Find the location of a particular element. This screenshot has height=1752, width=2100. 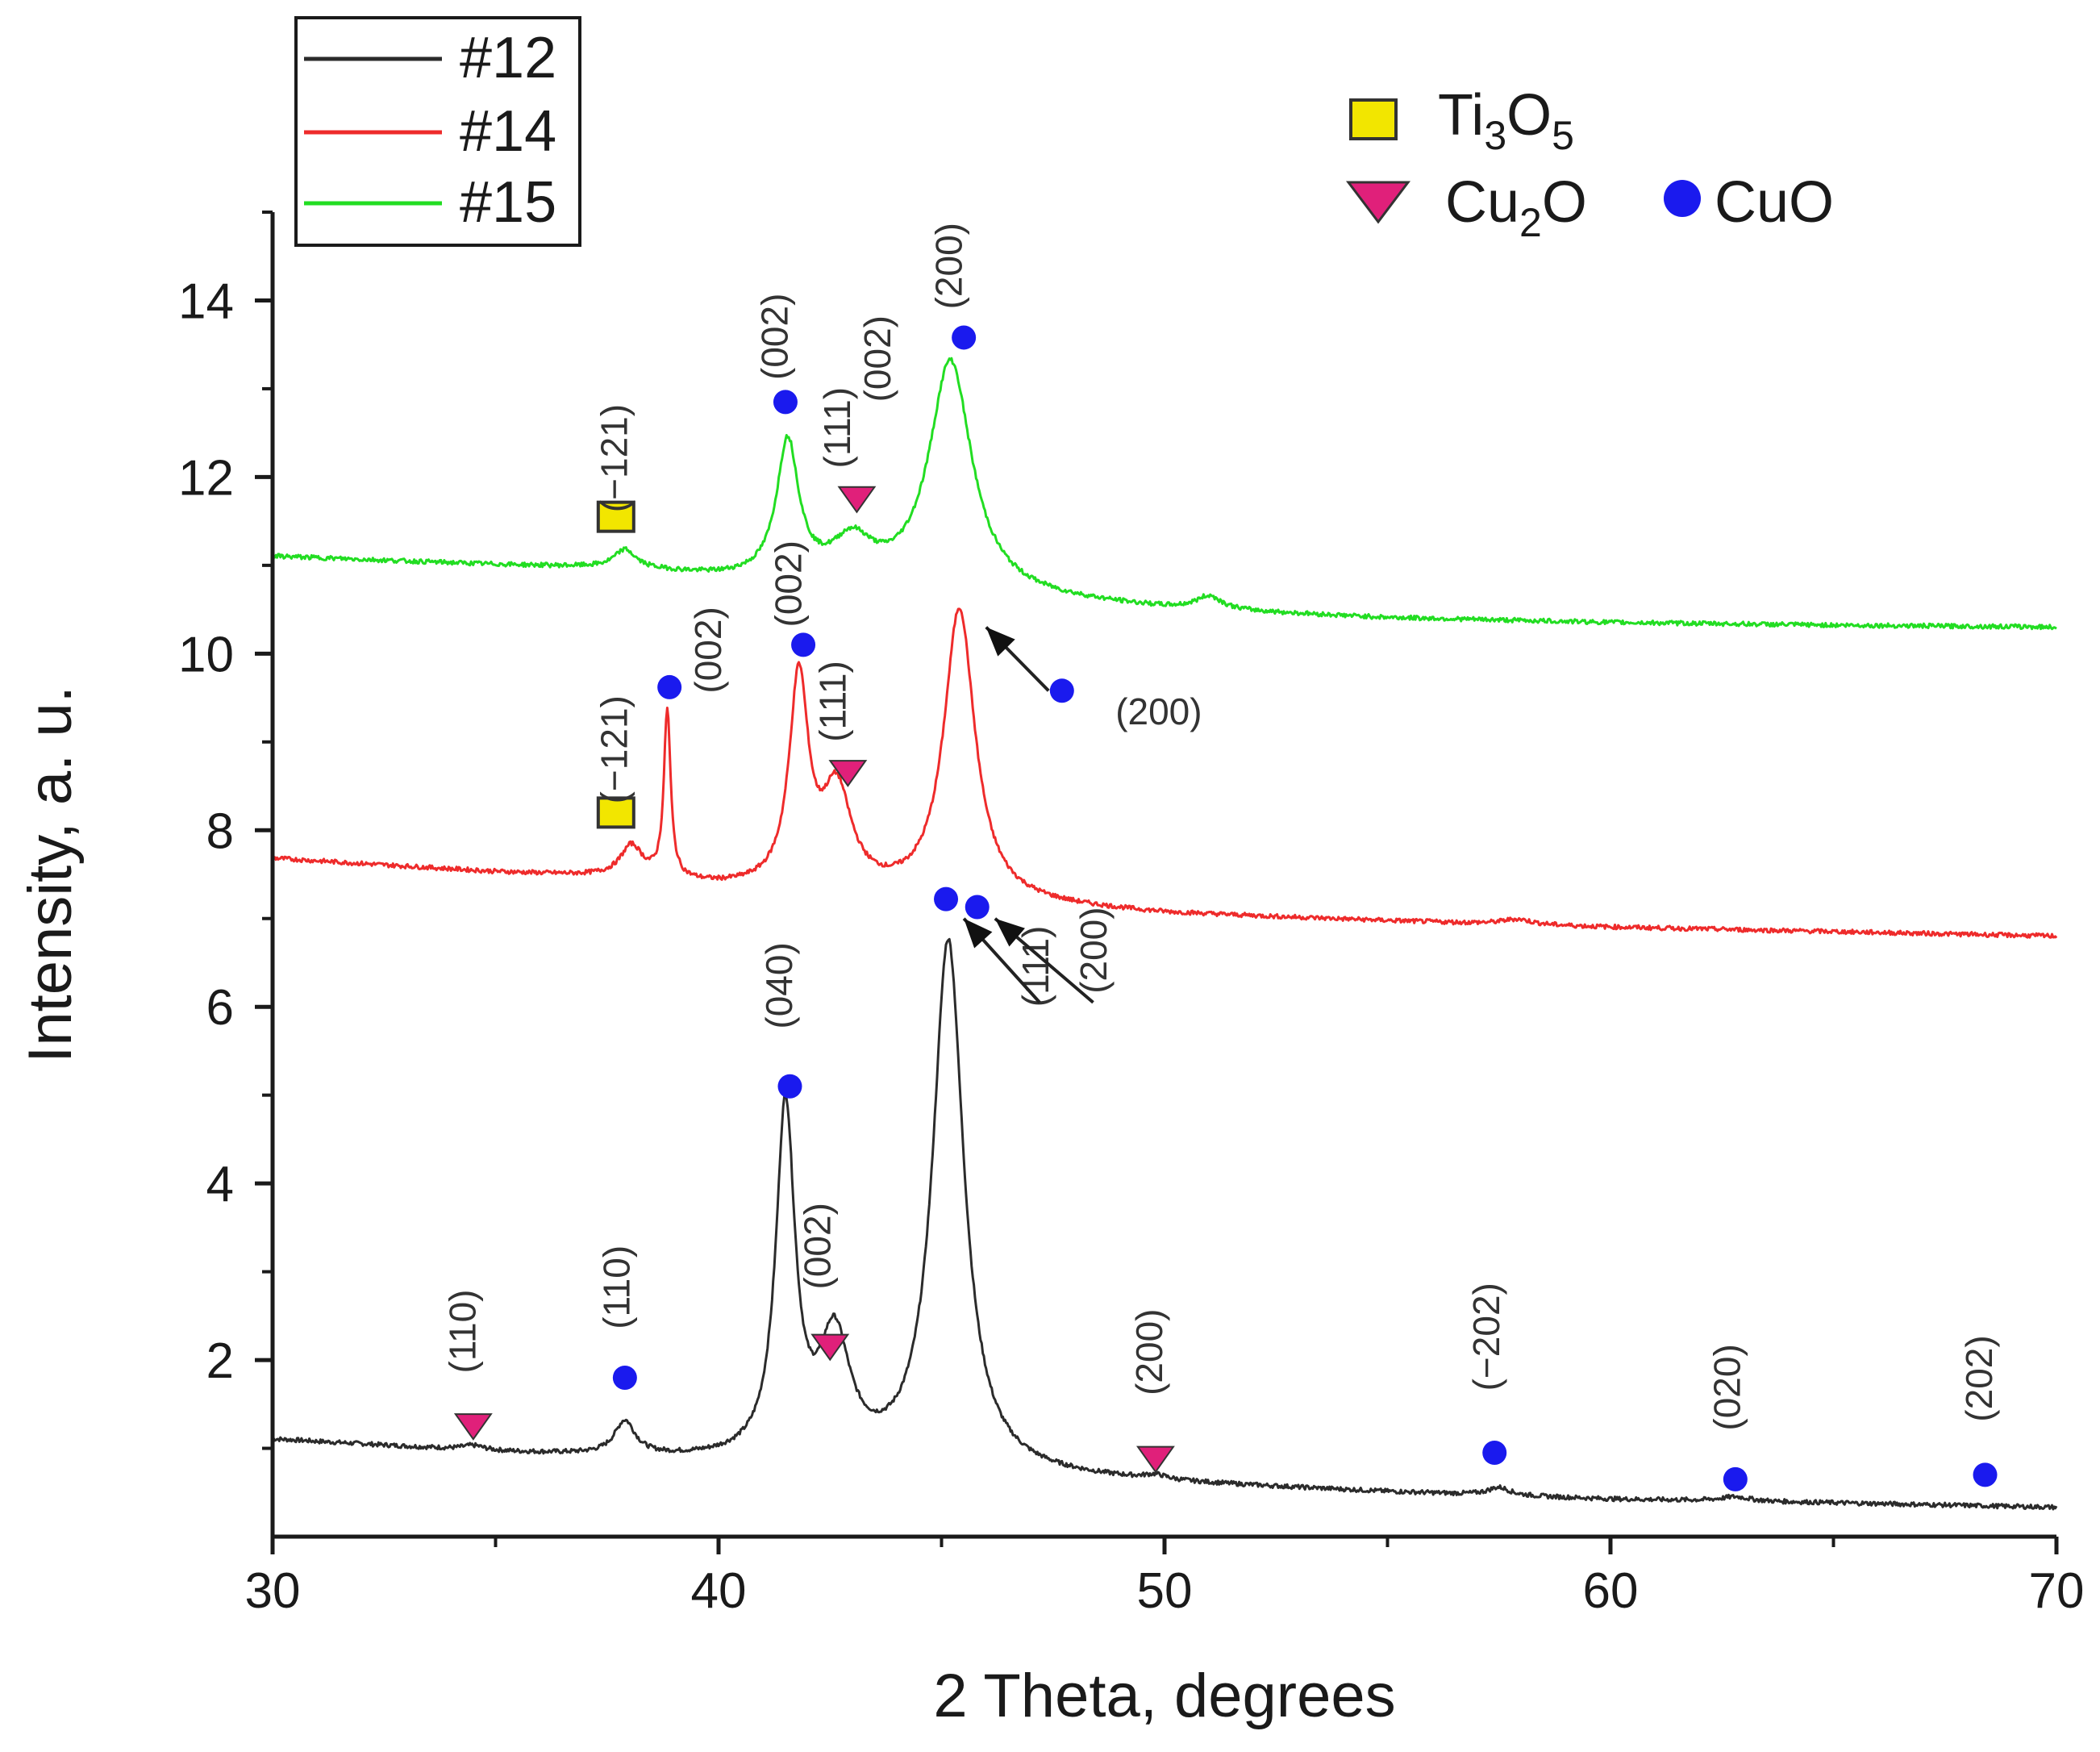

miller-index-label: (020) is located at coordinates (1727, 1387).